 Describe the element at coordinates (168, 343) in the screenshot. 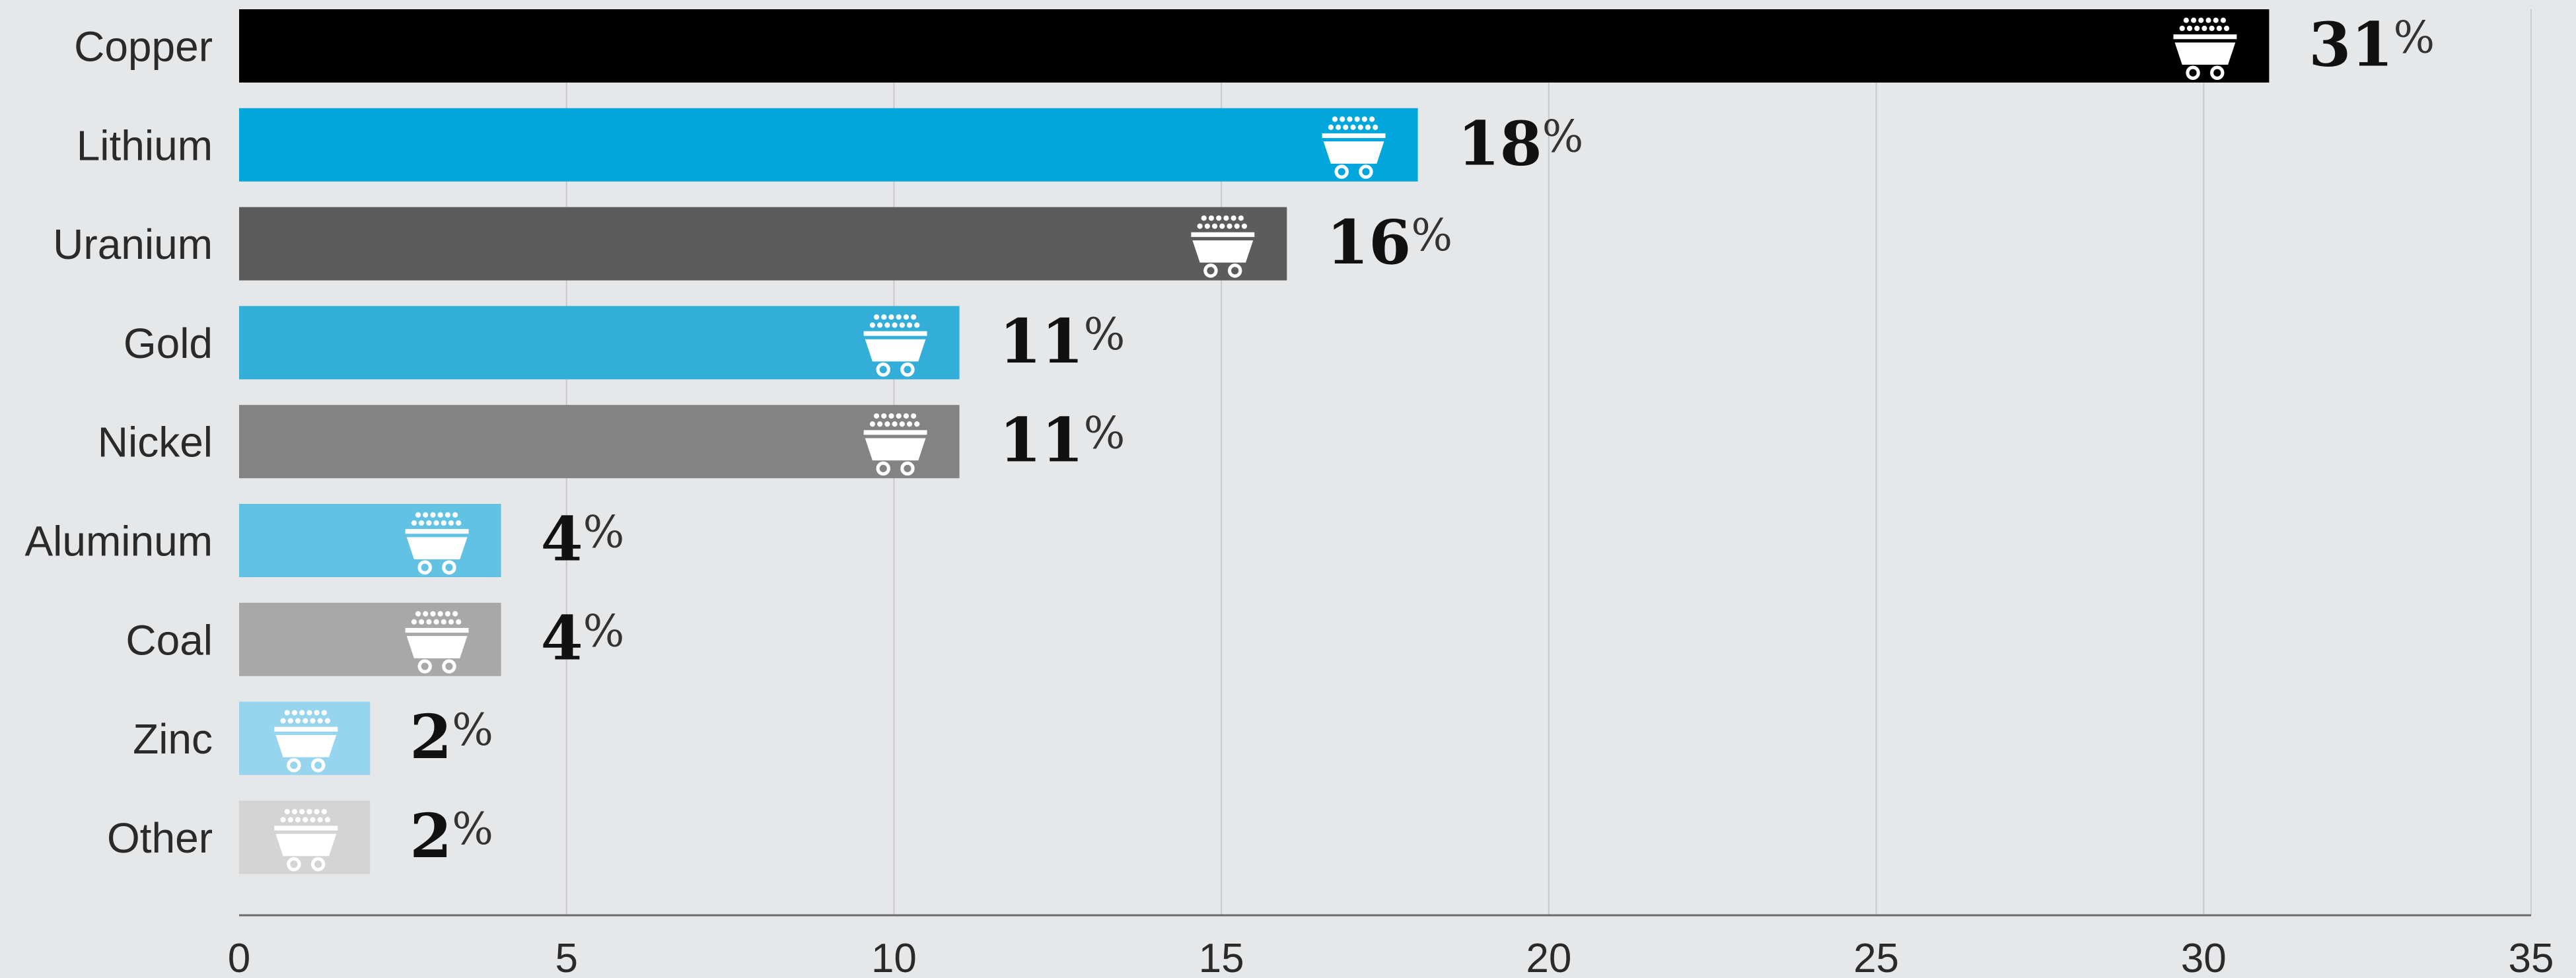

I see `category-label-gold: Gold` at that location.